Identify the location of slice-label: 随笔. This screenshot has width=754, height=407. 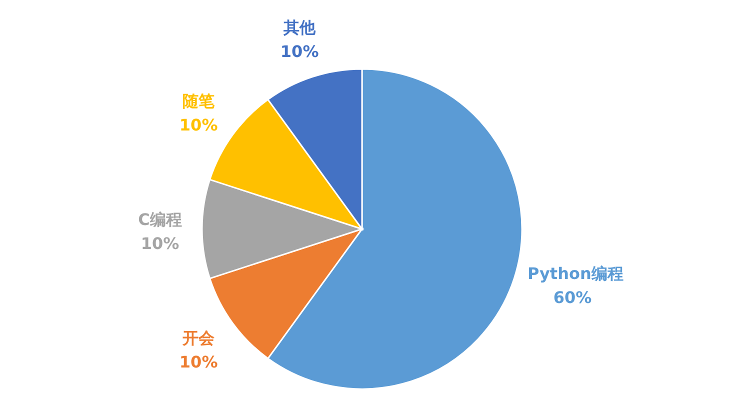
(199, 100).